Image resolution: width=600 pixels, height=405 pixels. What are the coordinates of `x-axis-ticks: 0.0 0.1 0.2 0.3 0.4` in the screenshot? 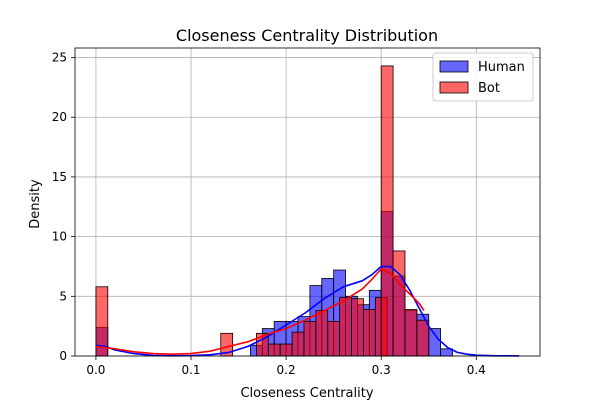 It's located at (286, 366).